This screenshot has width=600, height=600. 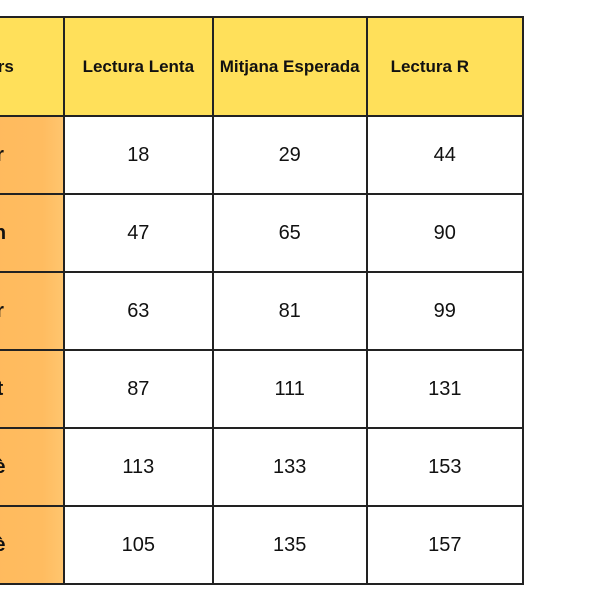 What do you see at coordinates (445, 233) in the screenshot?
I see `cell: 90` at bounding box center [445, 233].